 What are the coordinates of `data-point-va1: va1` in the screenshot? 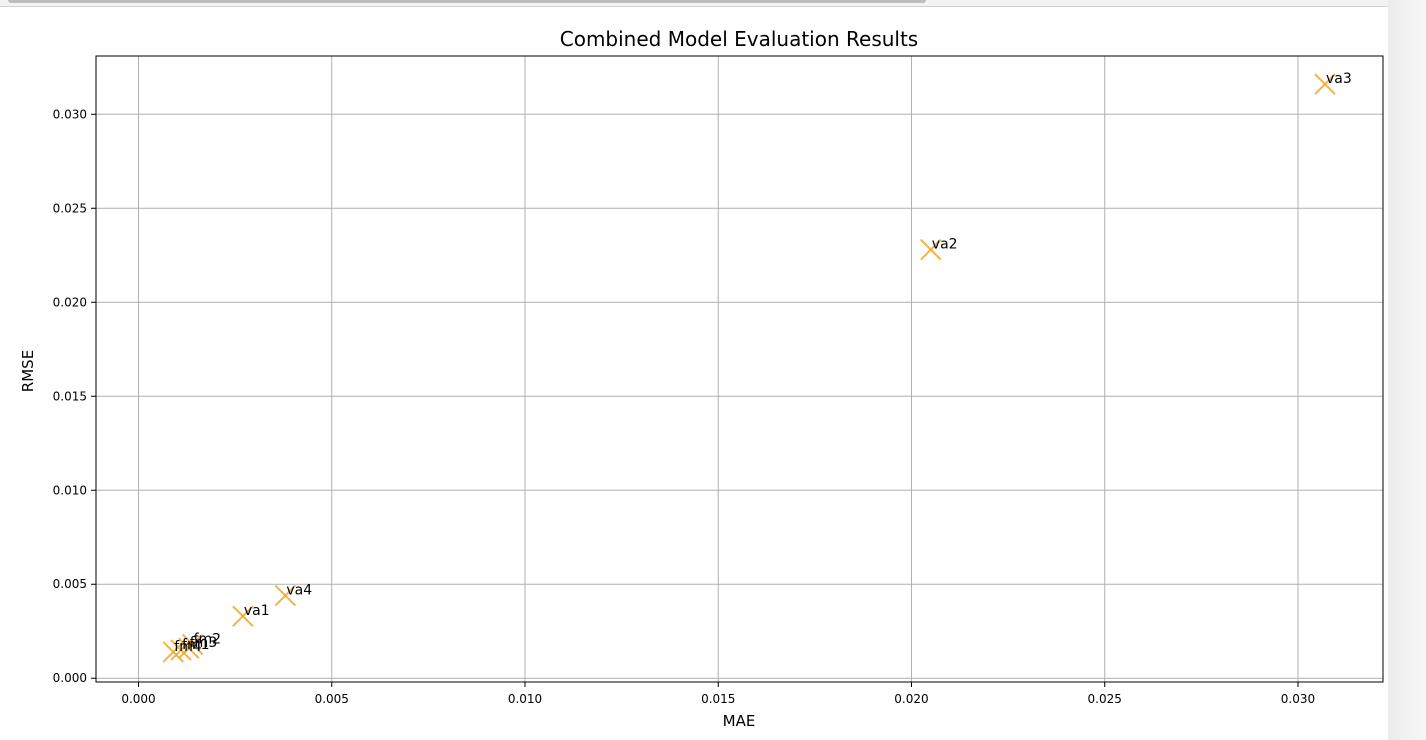 It's located at (251, 615).